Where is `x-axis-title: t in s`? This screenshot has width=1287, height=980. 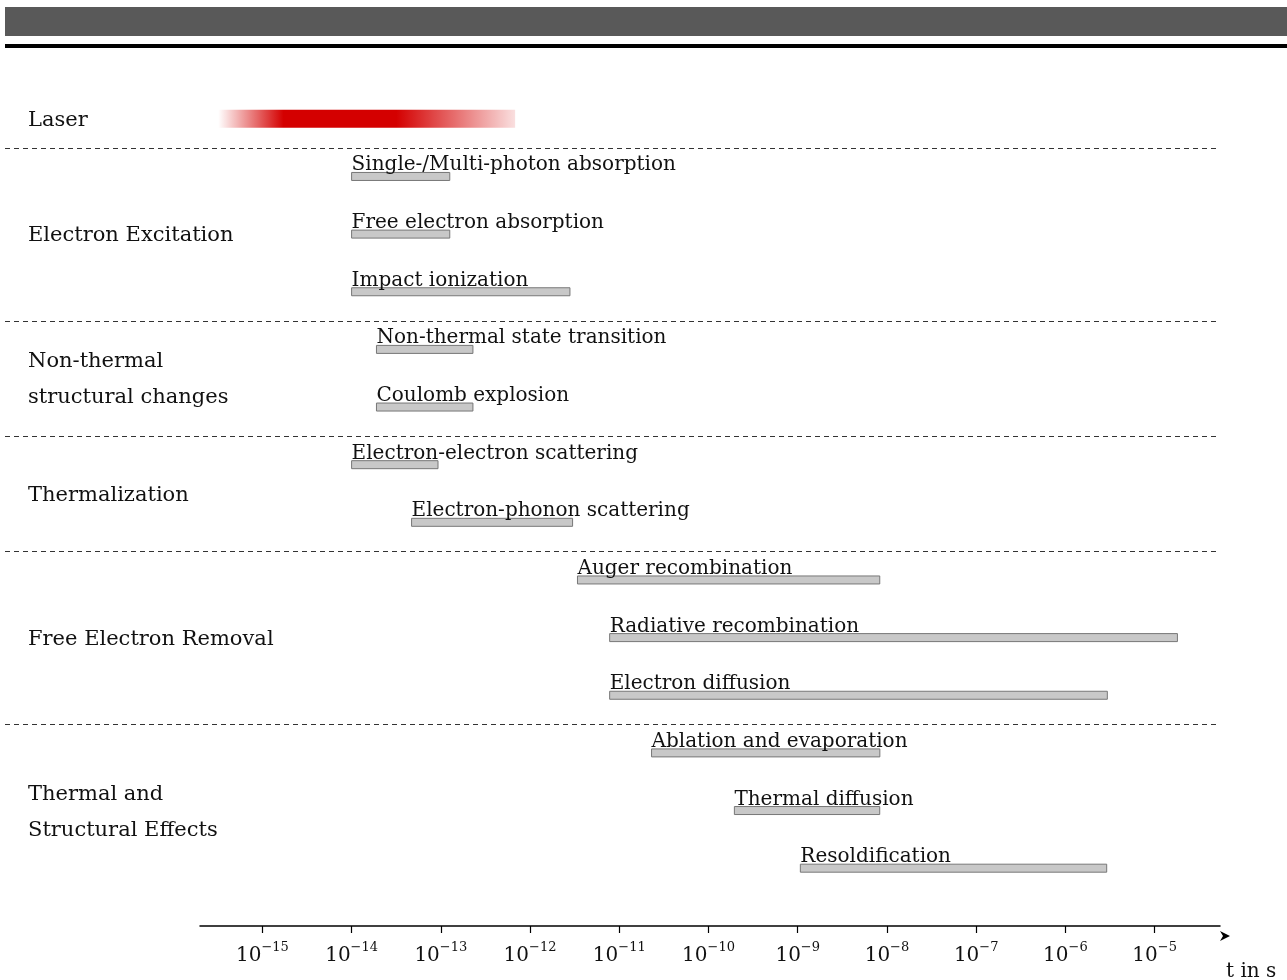
x-axis-title: t in s is located at coordinates (1251, 969).